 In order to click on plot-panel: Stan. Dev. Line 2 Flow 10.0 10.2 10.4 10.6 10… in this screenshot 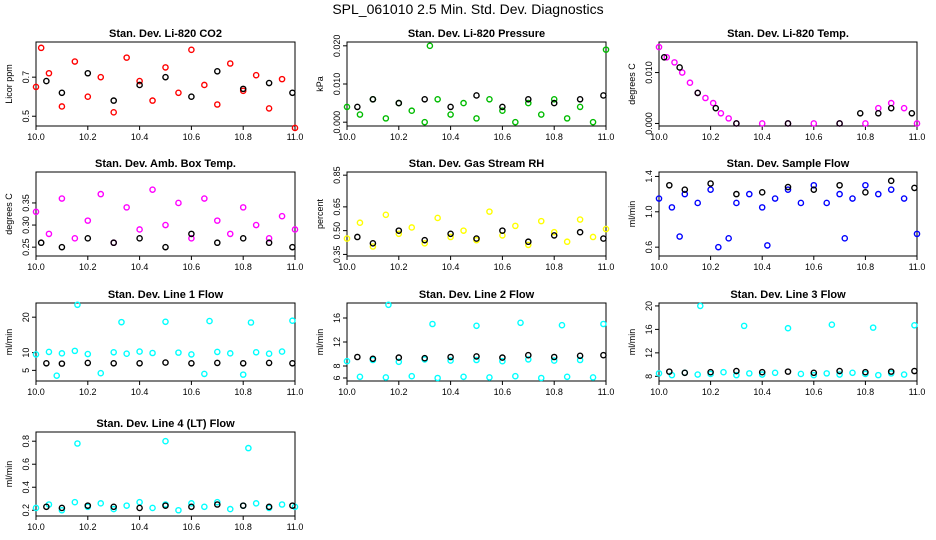, I will do `click(464, 343)`.